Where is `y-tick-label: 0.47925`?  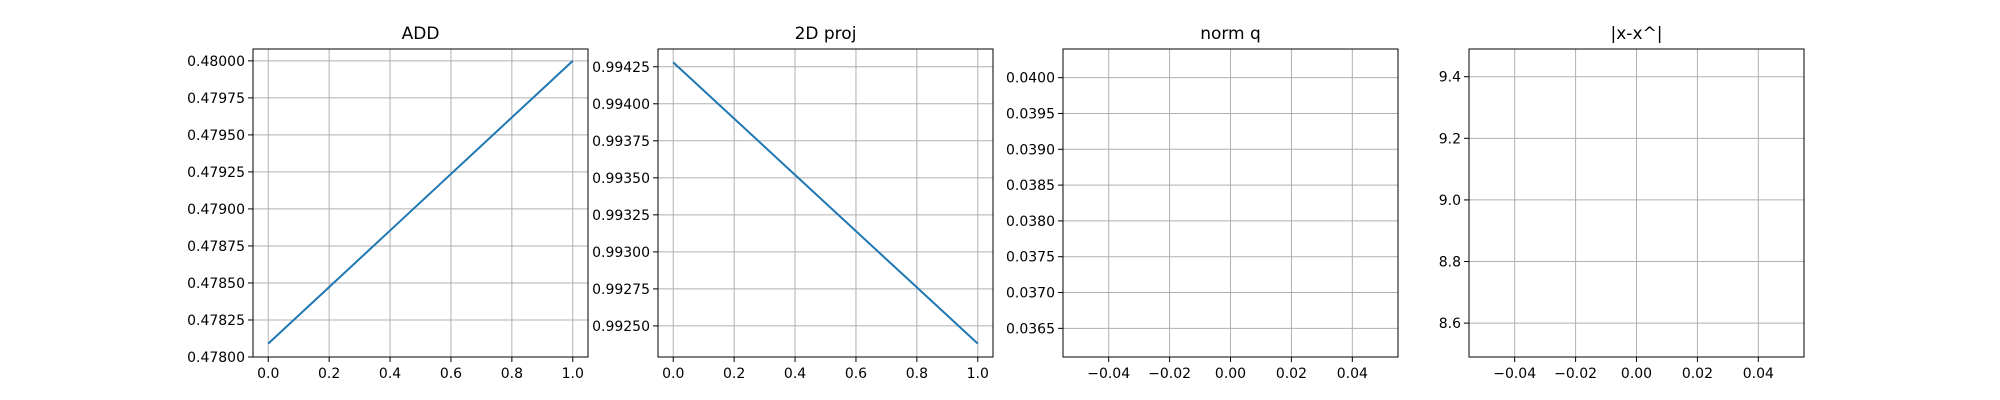 y-tick-label: 0.47925 is located at coordinates (216, 173).